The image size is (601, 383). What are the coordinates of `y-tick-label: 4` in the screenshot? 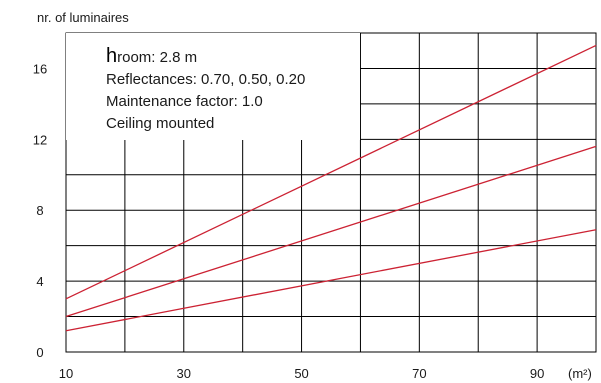 It's located at (39, 281).